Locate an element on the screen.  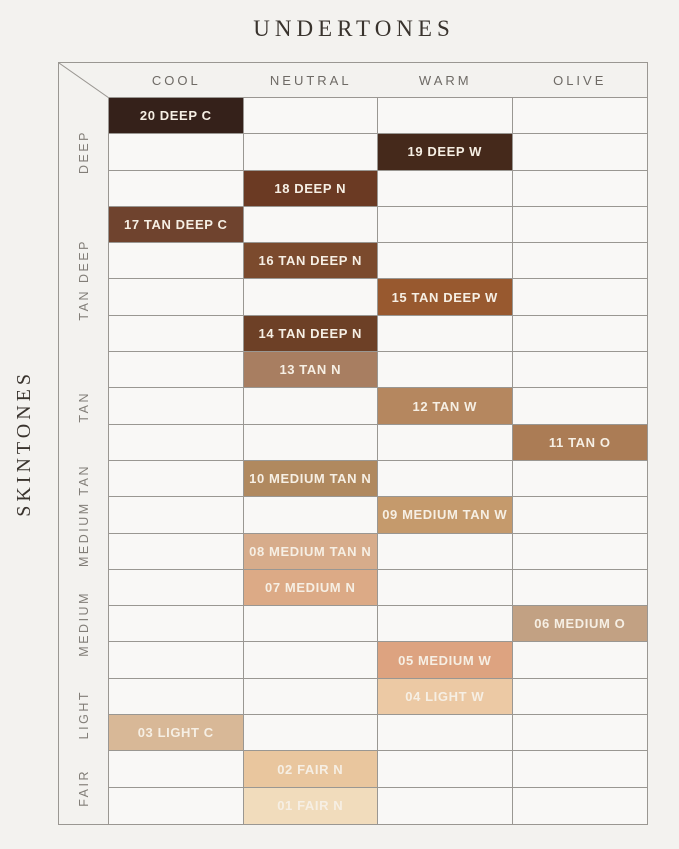
diagonal-divider-line is located at coordinates (84, 80).